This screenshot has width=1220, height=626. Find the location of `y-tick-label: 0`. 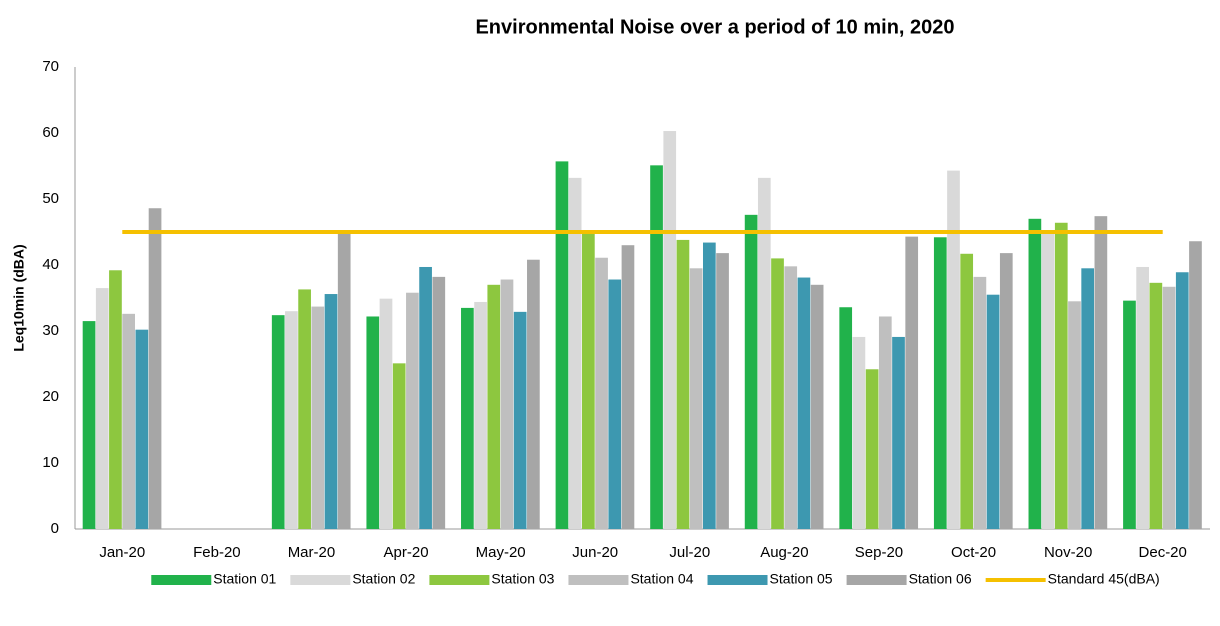

y-tick-label: 0 is located at coordinates (55, 528).